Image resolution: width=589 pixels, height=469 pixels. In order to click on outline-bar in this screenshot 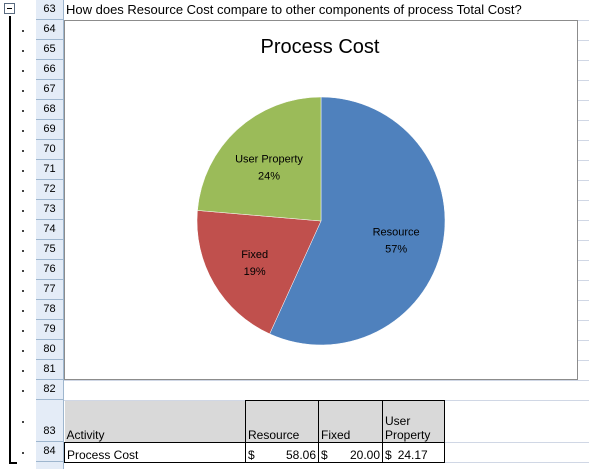, I will do `click(18, 234)`.